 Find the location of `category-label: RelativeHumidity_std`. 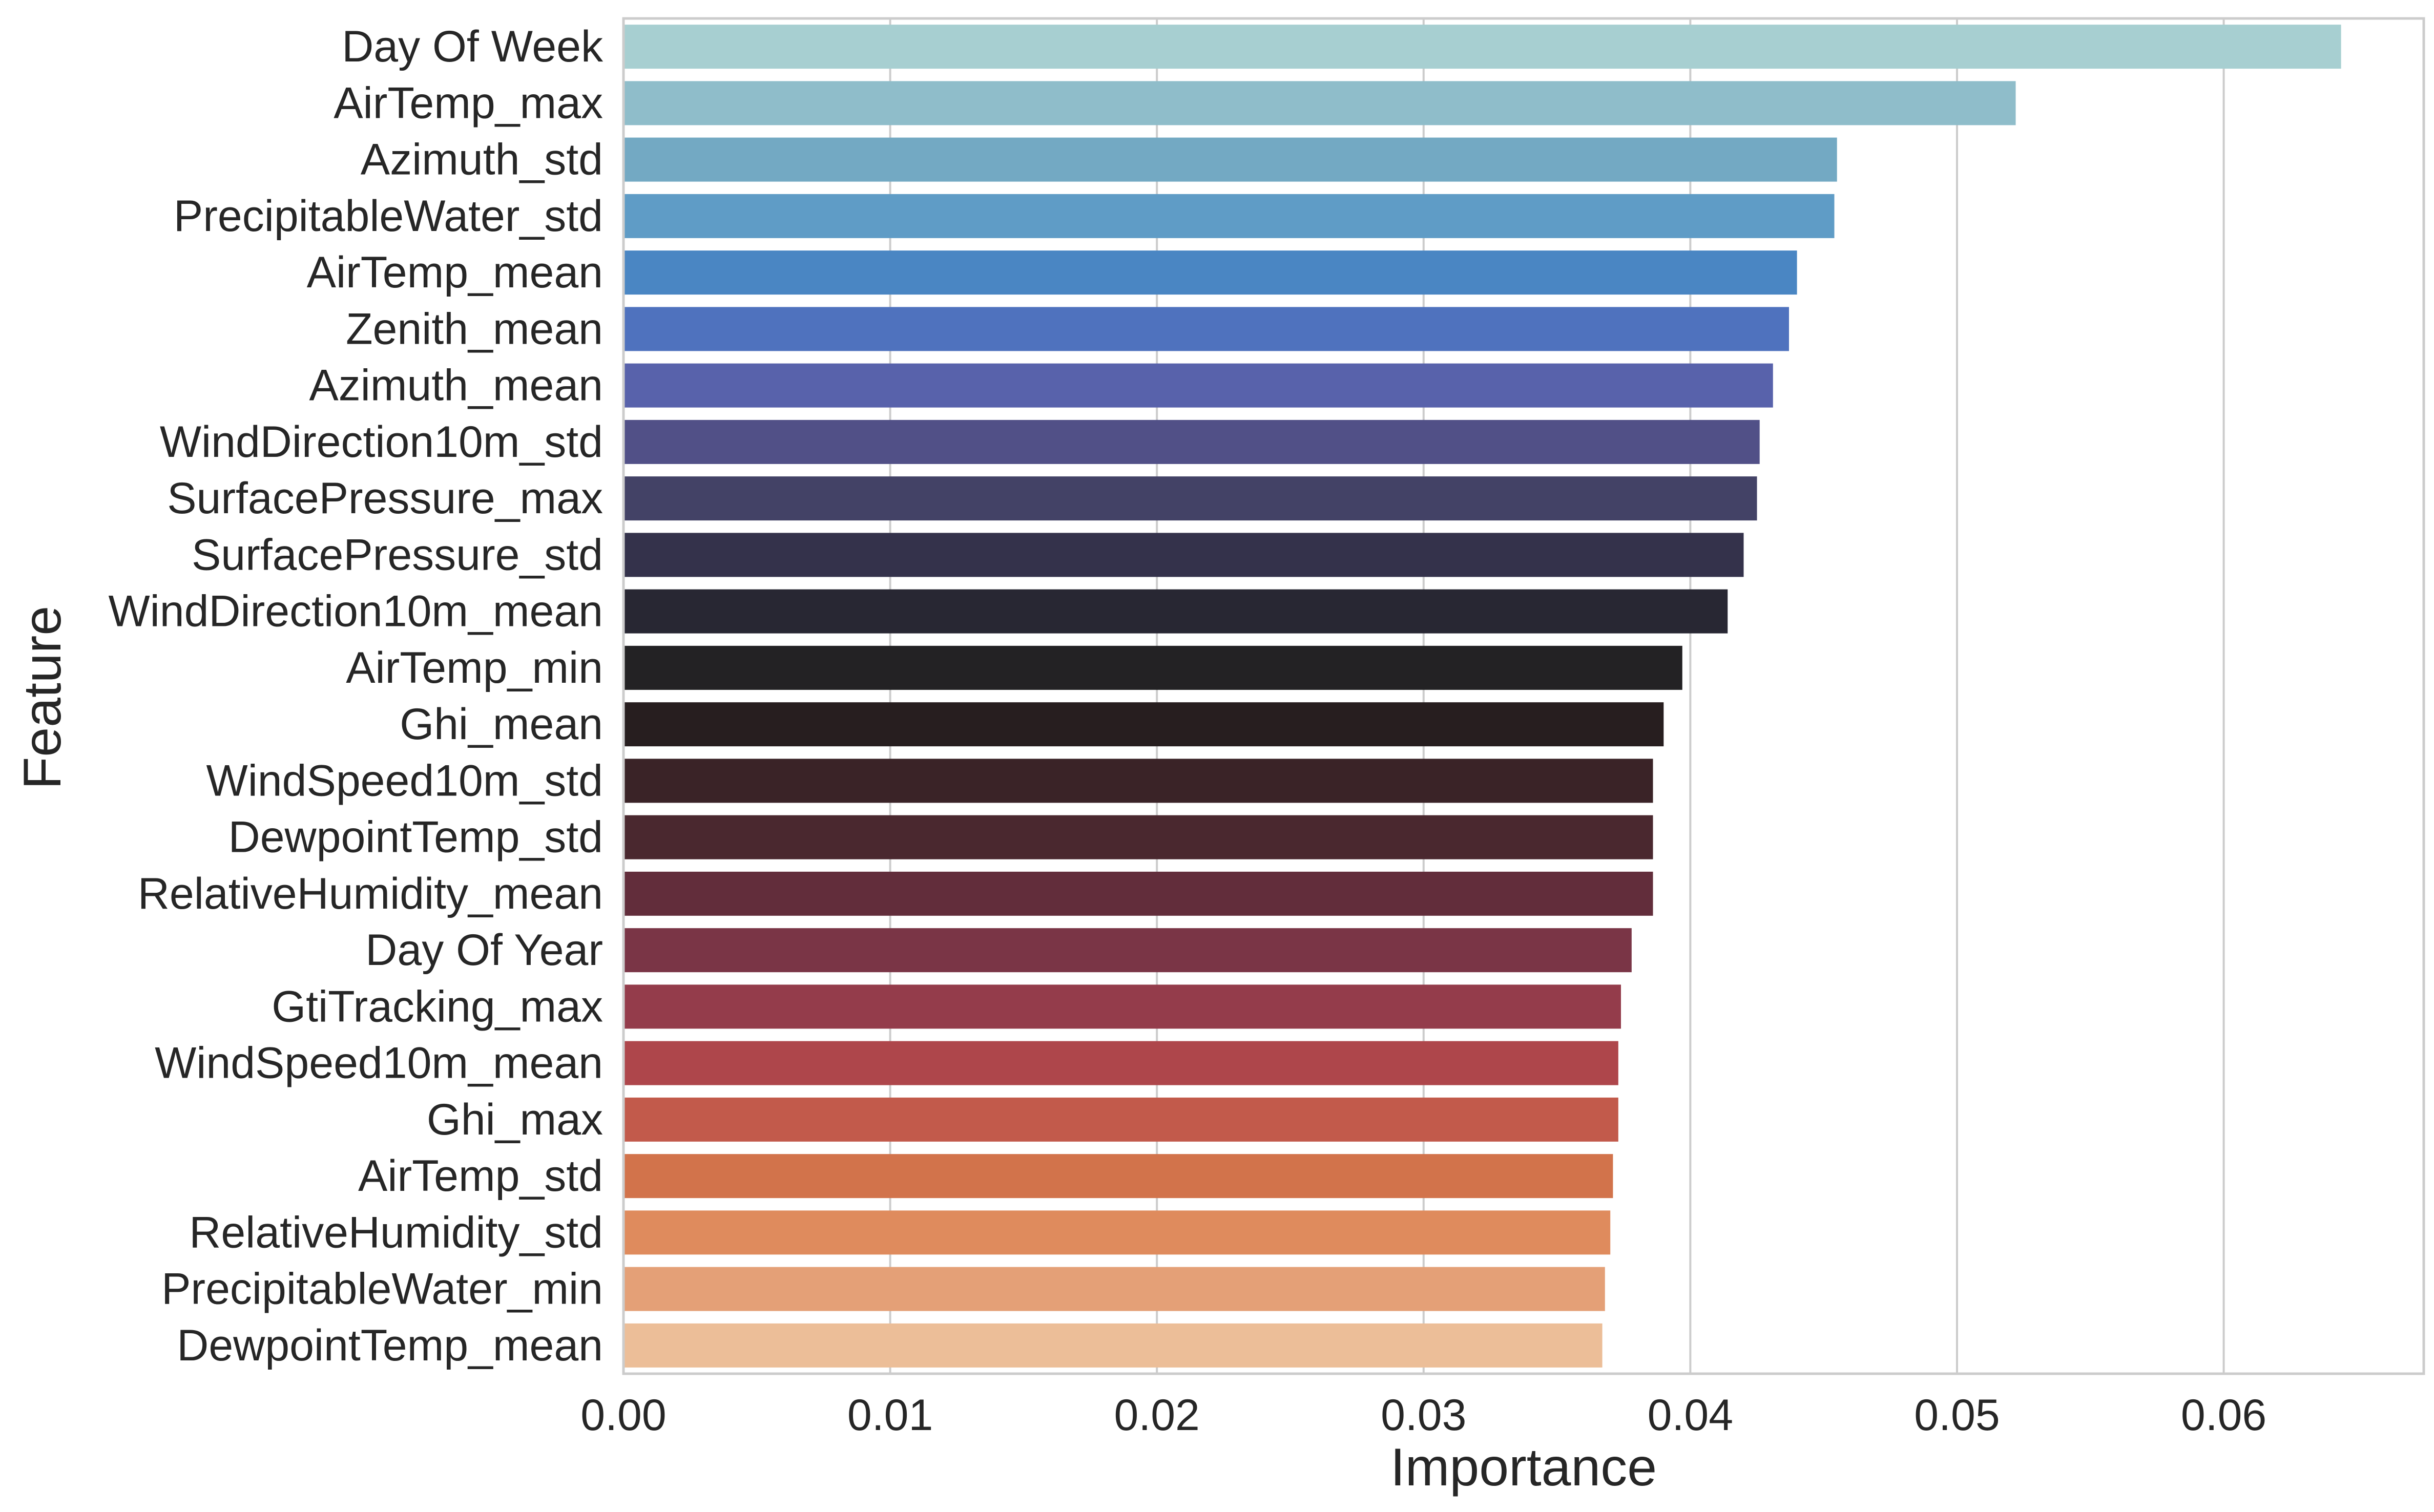

category-label: RelativeHumidity_std is located at coordinates (396, 1232).